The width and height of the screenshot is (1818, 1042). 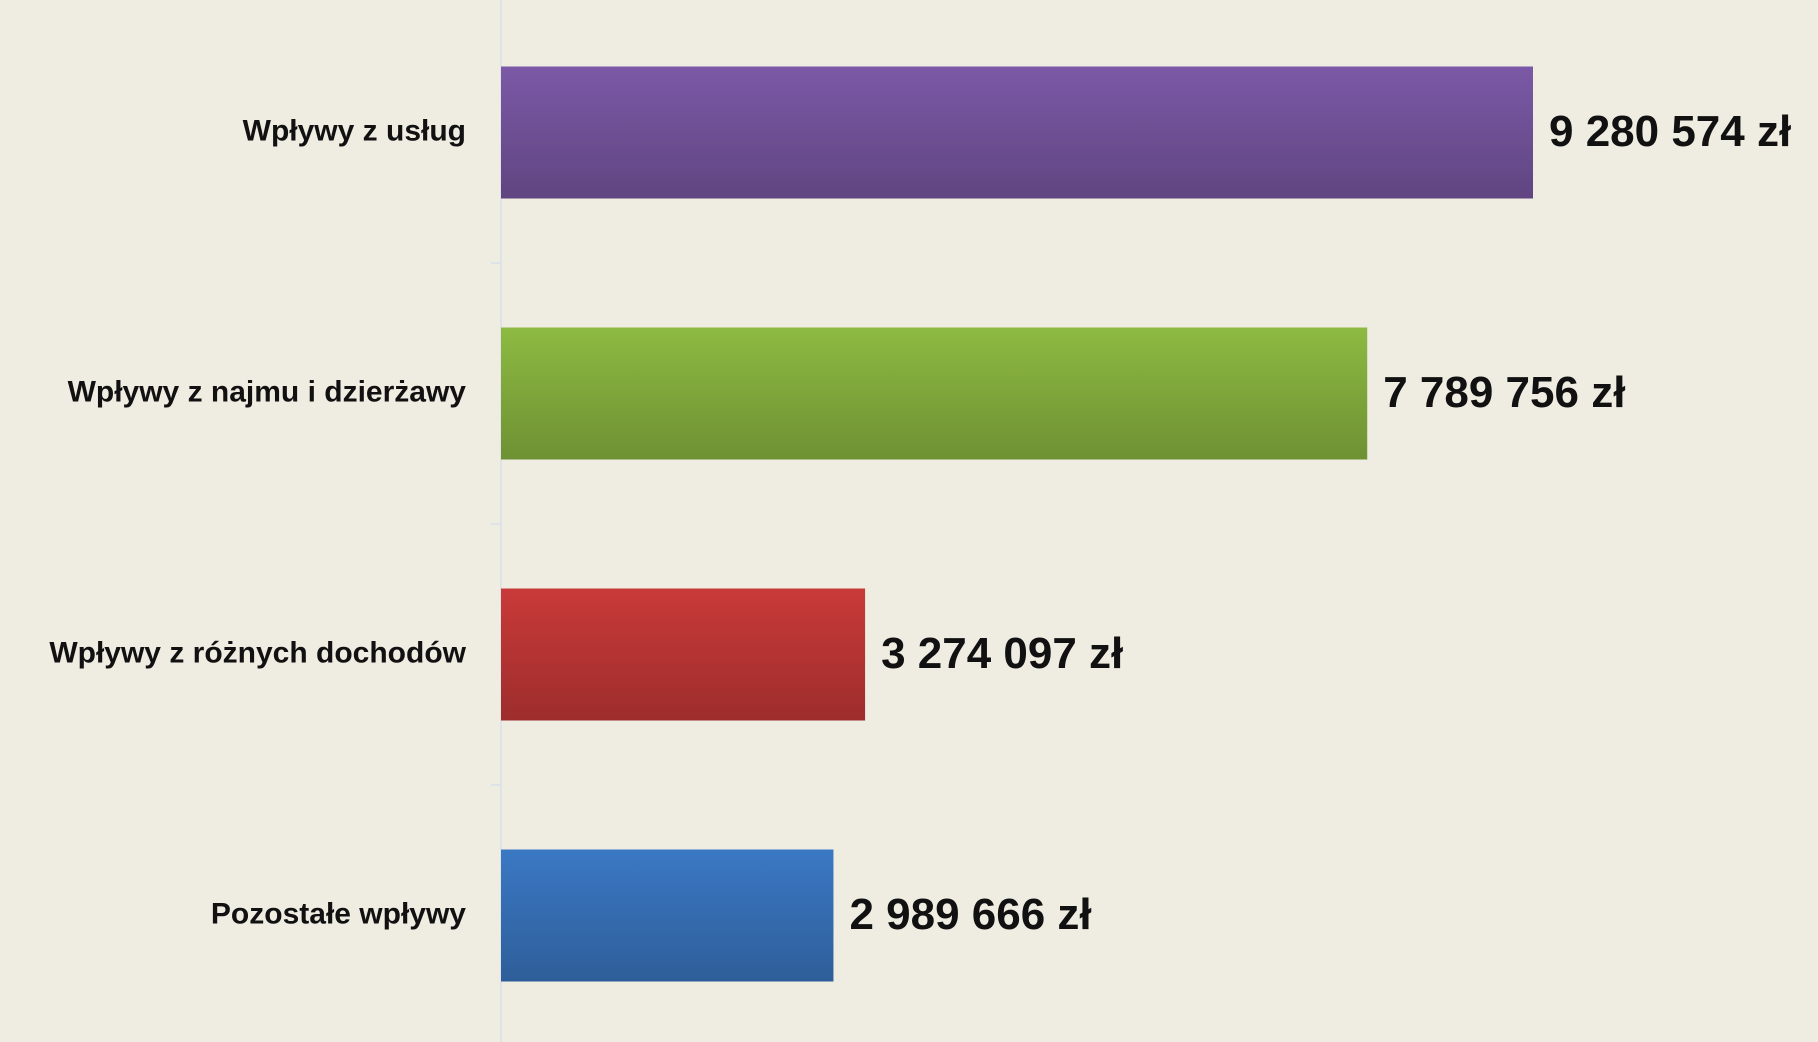 I want to click on category-label: Wpływy z najmu i dzierżawy, so click(x=267, y=391).